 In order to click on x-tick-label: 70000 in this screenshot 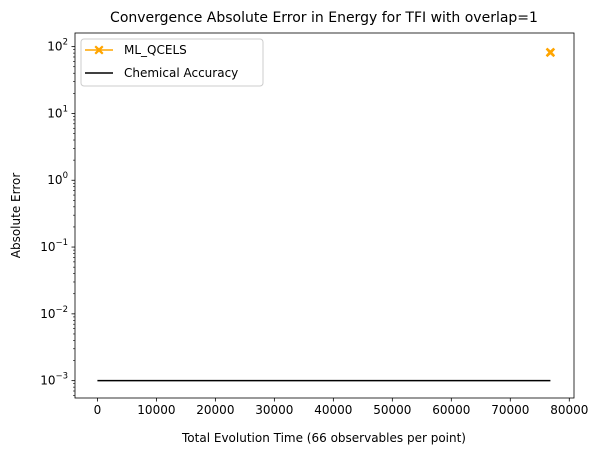, I will do `click(510, 410)`.